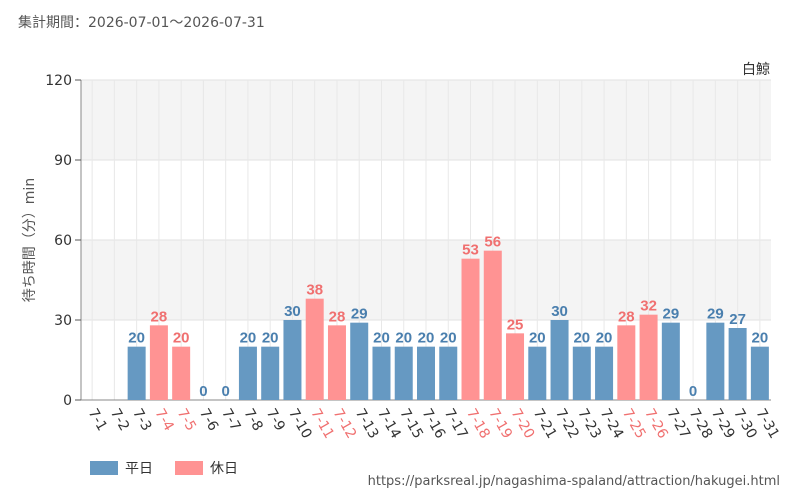 The width and height of the screenshot is (800, 500). What do you see at coordinates (715, 314) in the screenshot?
I see `value-label-7-29: 29` at bounding box center [715, 314].